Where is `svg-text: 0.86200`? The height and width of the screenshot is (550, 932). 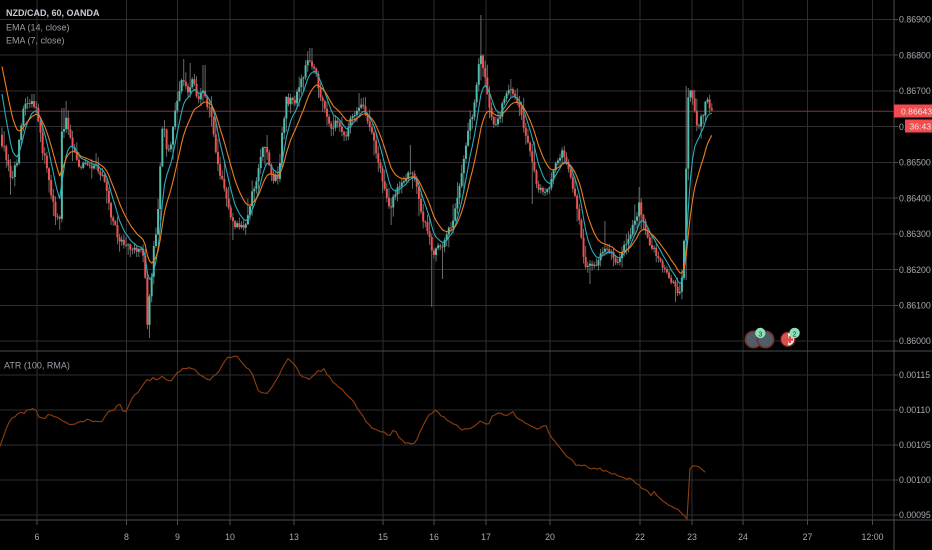
svg-text: 0.86200 is located at coordinates (915, 270).